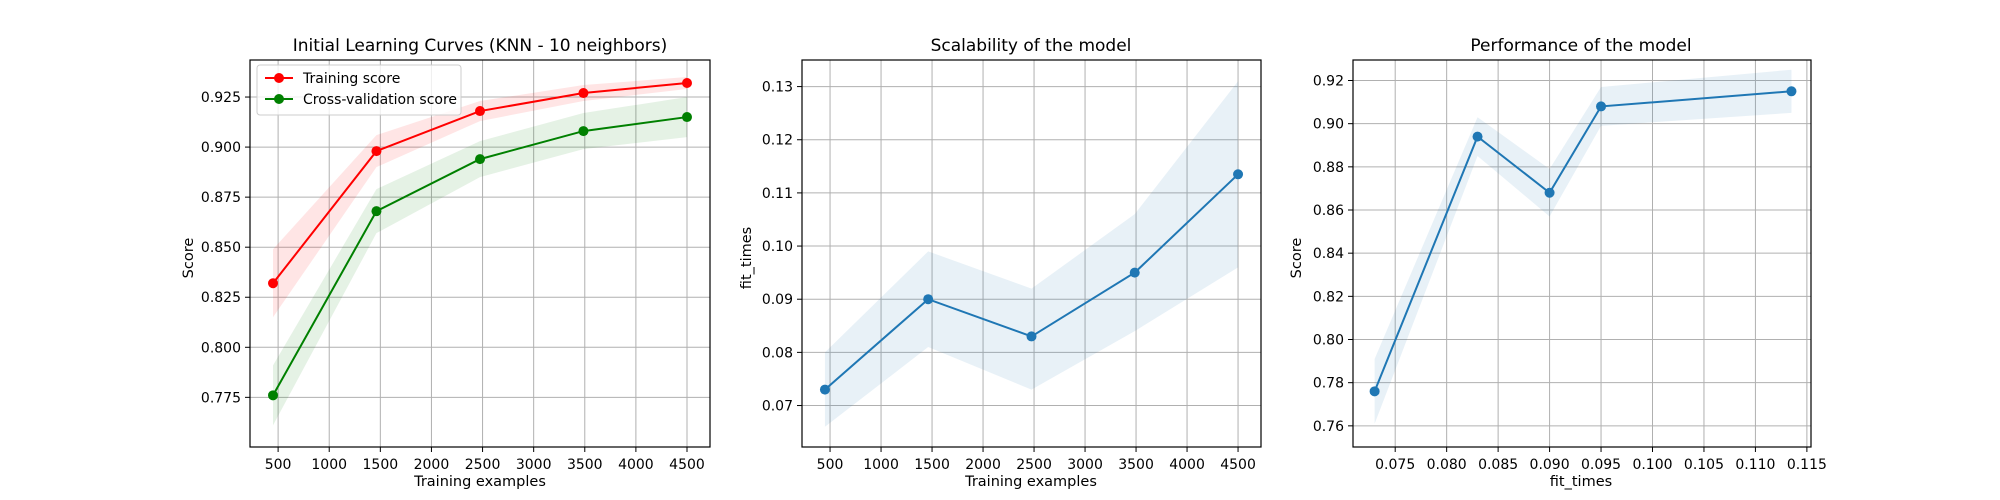 Image resolution: width=2000 pixels, height=500 pixels. Describe the element at coordinates (221, 348) in the screenshot. I see `y-tick-label: 0.800` at that location.